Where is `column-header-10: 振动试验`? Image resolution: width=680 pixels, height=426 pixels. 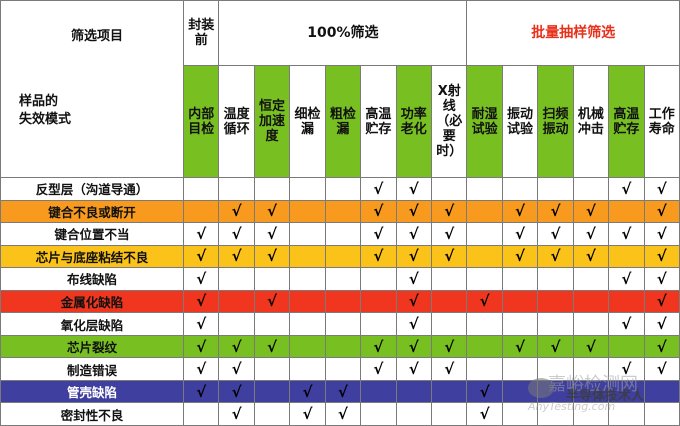
column-header-10: 振动试验 is located at coordinates (520, 122).